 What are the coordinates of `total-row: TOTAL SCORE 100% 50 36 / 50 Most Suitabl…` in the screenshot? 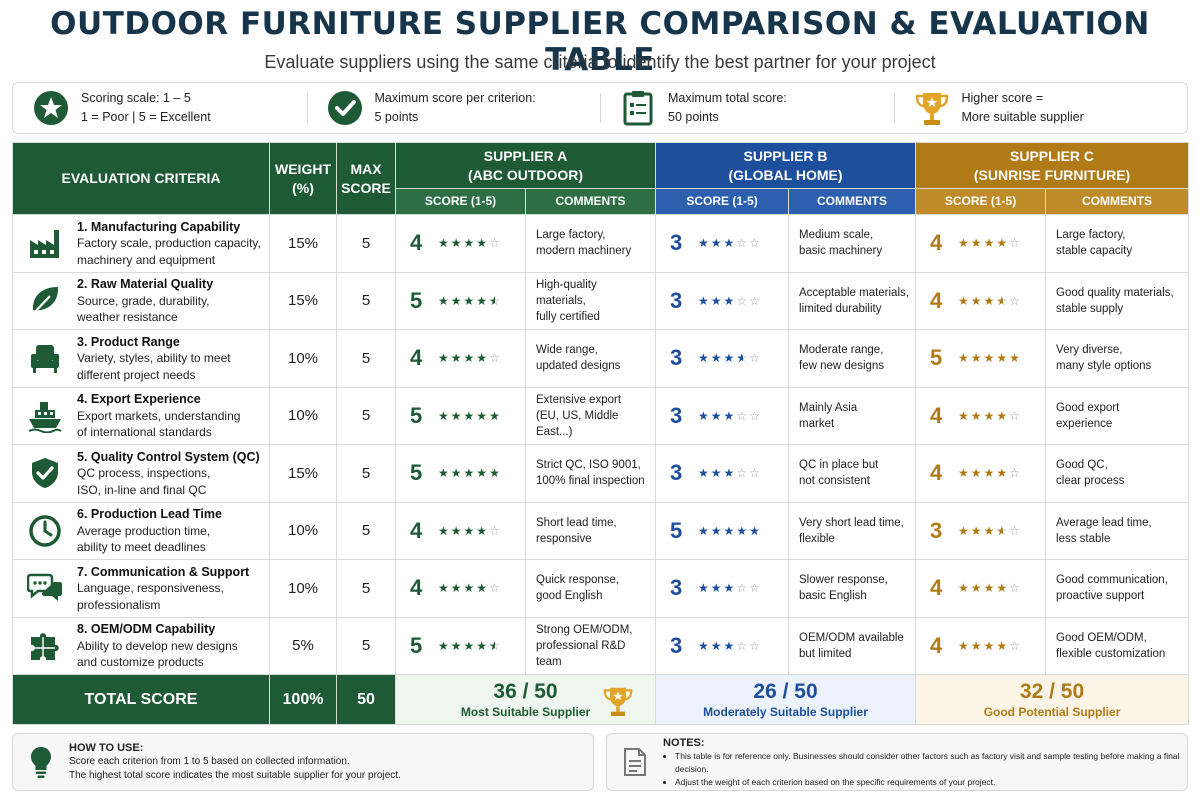 It's located at (601, 699).